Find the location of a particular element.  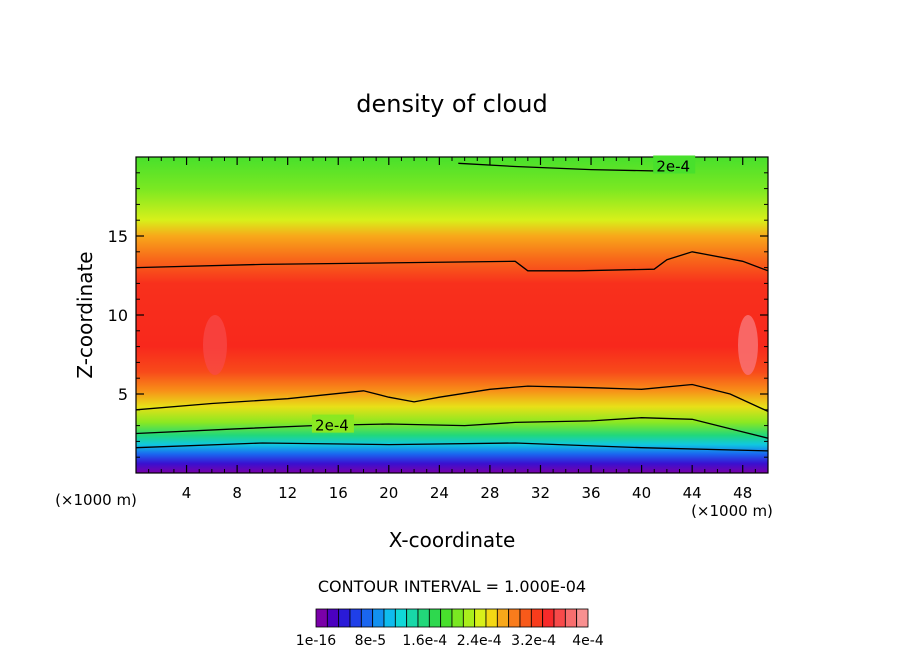

y-tick-label: 5 is located at coordinates (123, 394).